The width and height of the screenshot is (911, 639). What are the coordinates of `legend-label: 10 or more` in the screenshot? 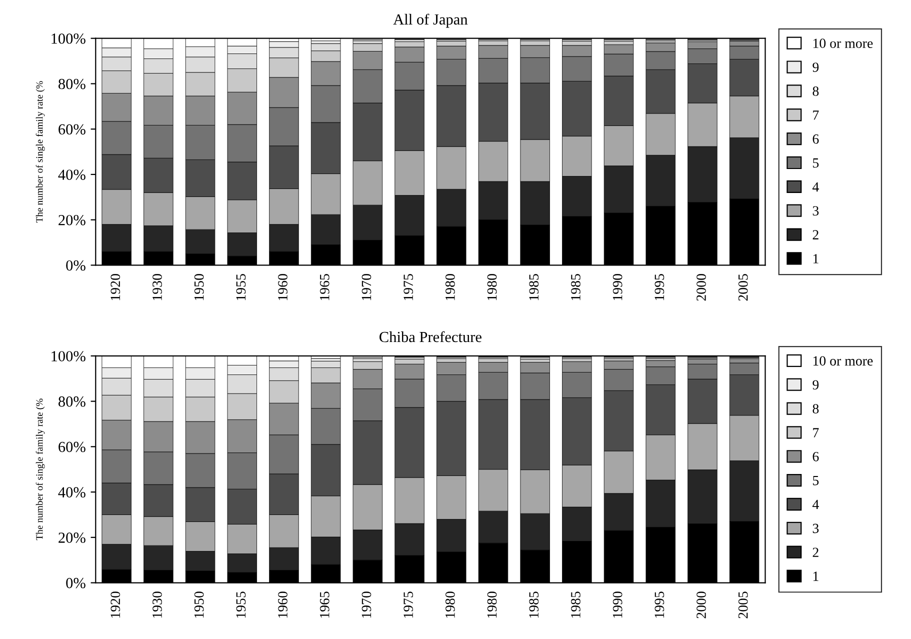 It's located at (843, 43).